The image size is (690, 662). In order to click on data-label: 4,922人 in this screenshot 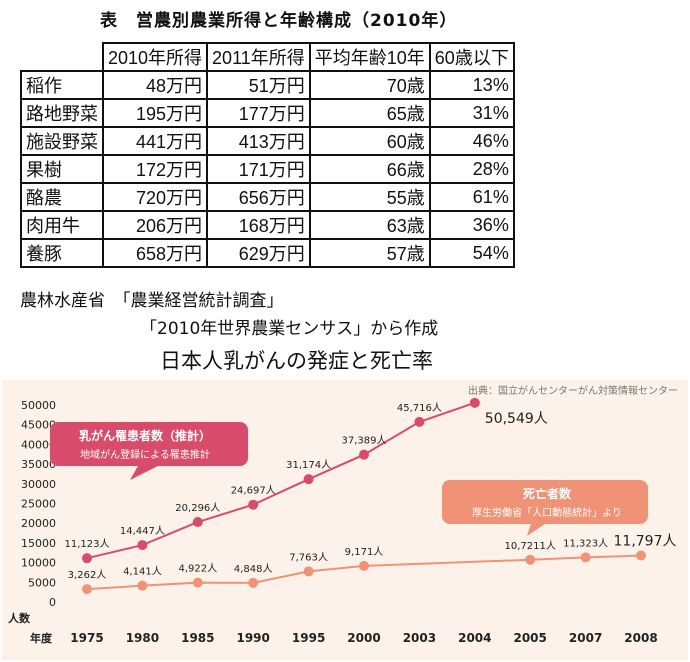, I will do `click(197, 569)`.